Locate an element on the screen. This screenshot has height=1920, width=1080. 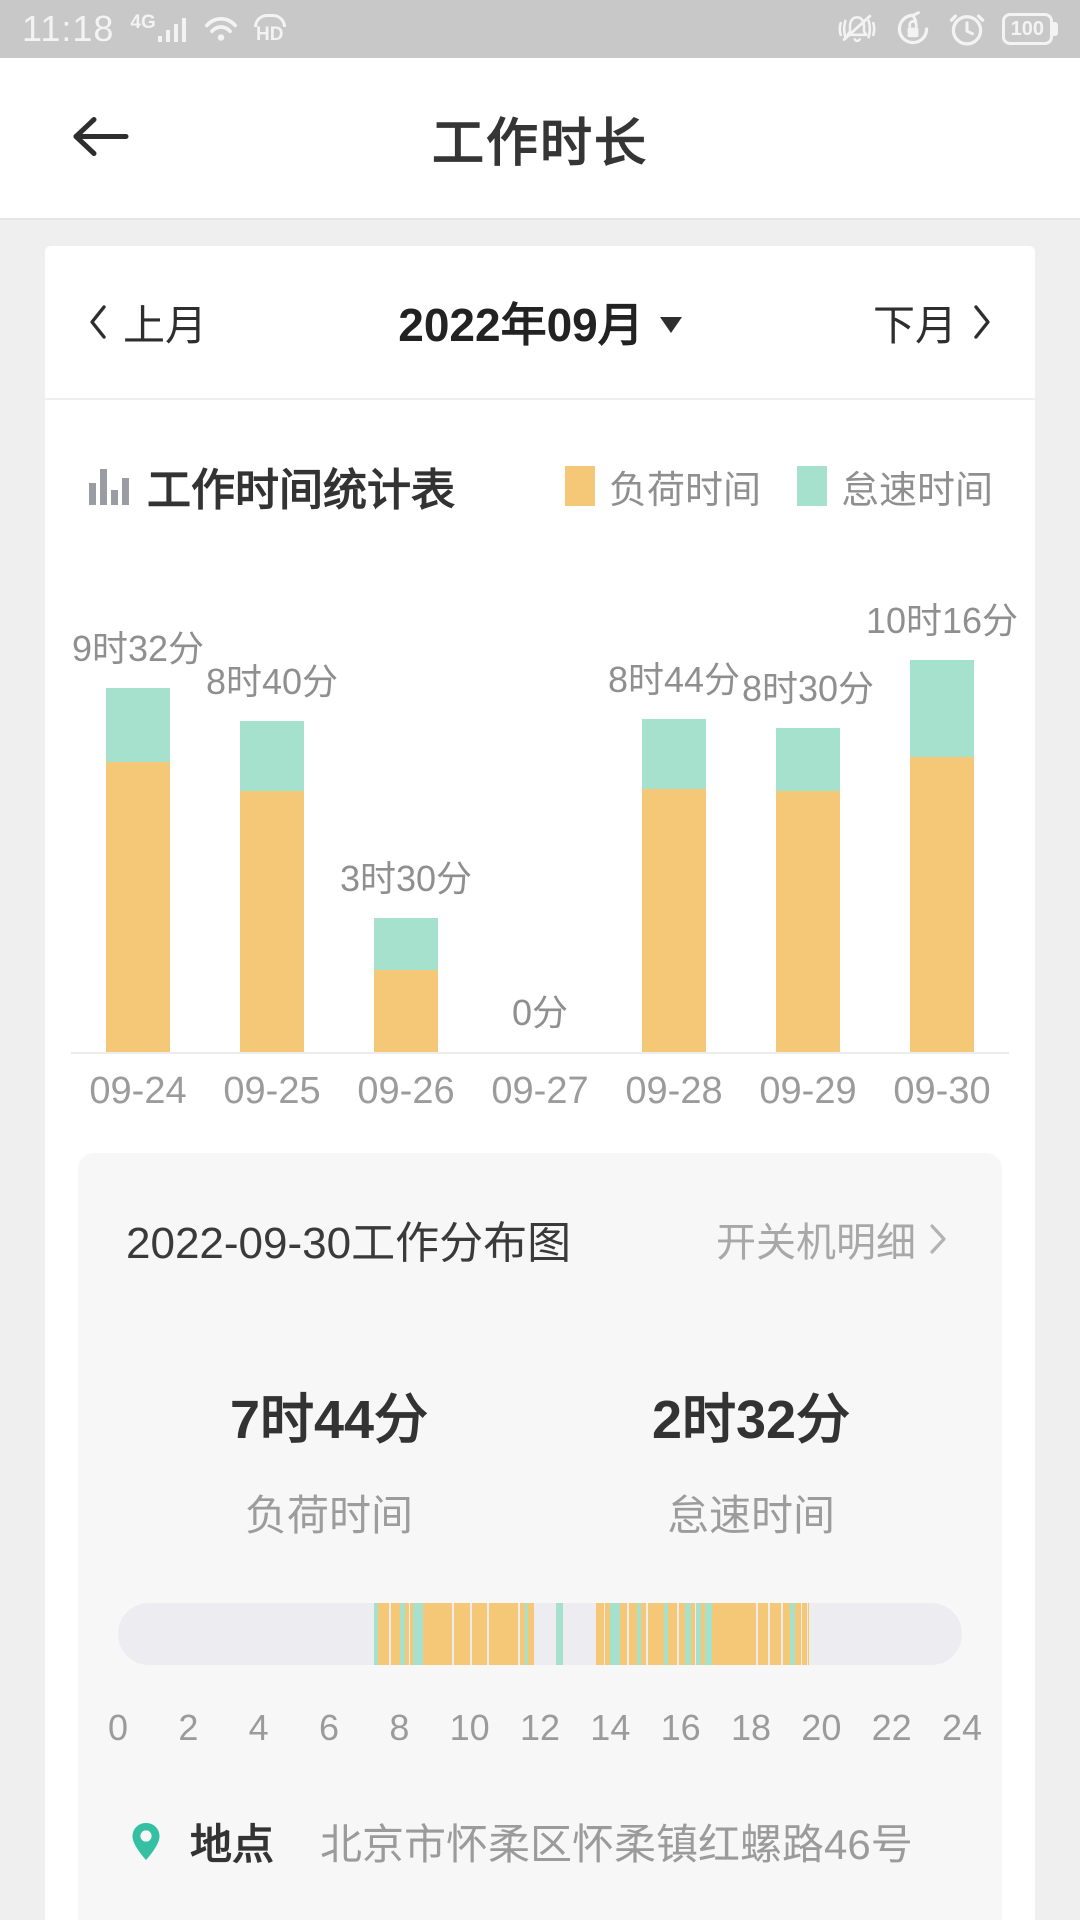
bar-column-09-25: 8时40分 is located at coordinates (272, 797).